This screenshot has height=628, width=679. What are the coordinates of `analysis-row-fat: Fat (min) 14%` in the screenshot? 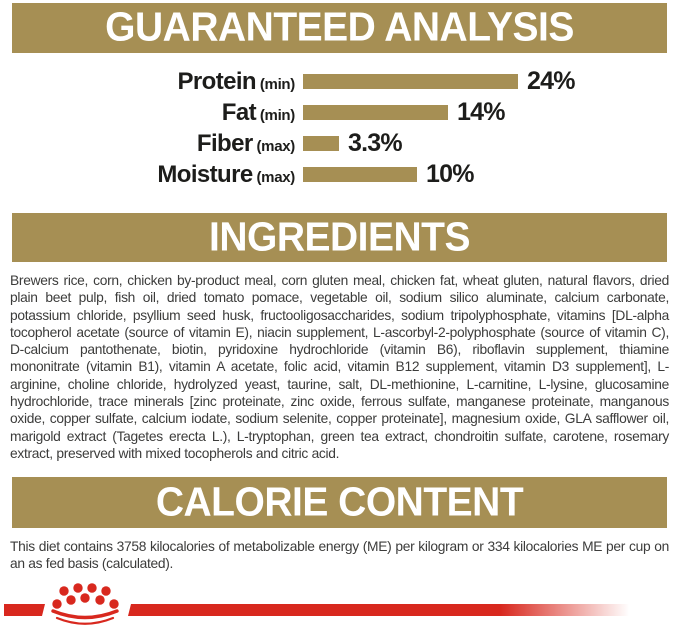 It's located at (339, 112).